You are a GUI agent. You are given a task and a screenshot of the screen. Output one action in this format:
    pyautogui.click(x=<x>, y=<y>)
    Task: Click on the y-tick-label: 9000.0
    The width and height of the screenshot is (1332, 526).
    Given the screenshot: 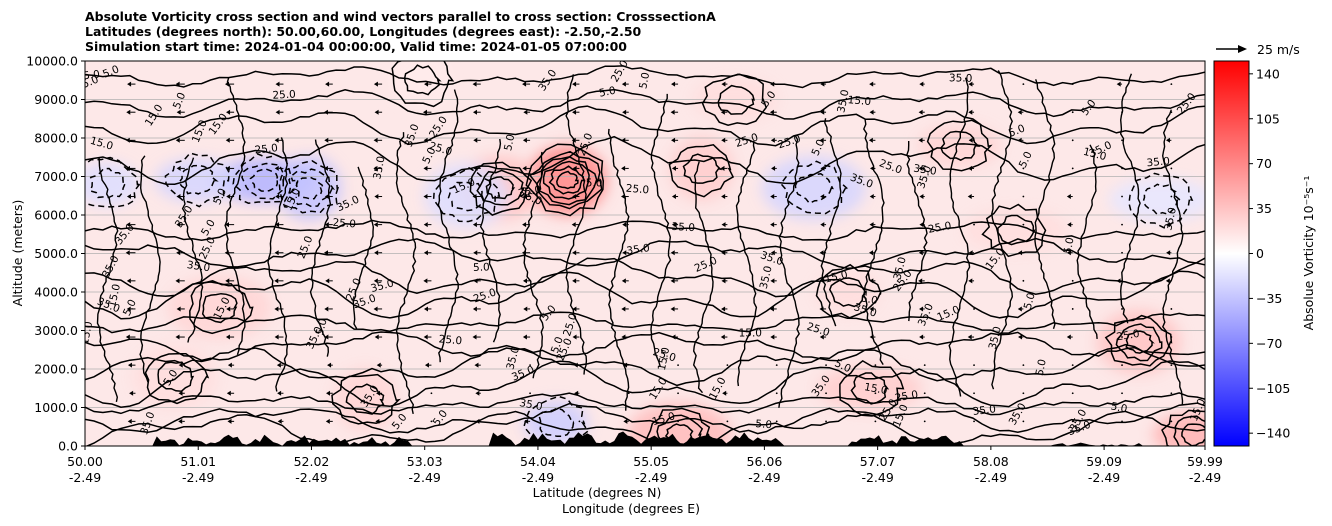 What is the action you would take?
    pyautogui.click(x=56, y=99)
    